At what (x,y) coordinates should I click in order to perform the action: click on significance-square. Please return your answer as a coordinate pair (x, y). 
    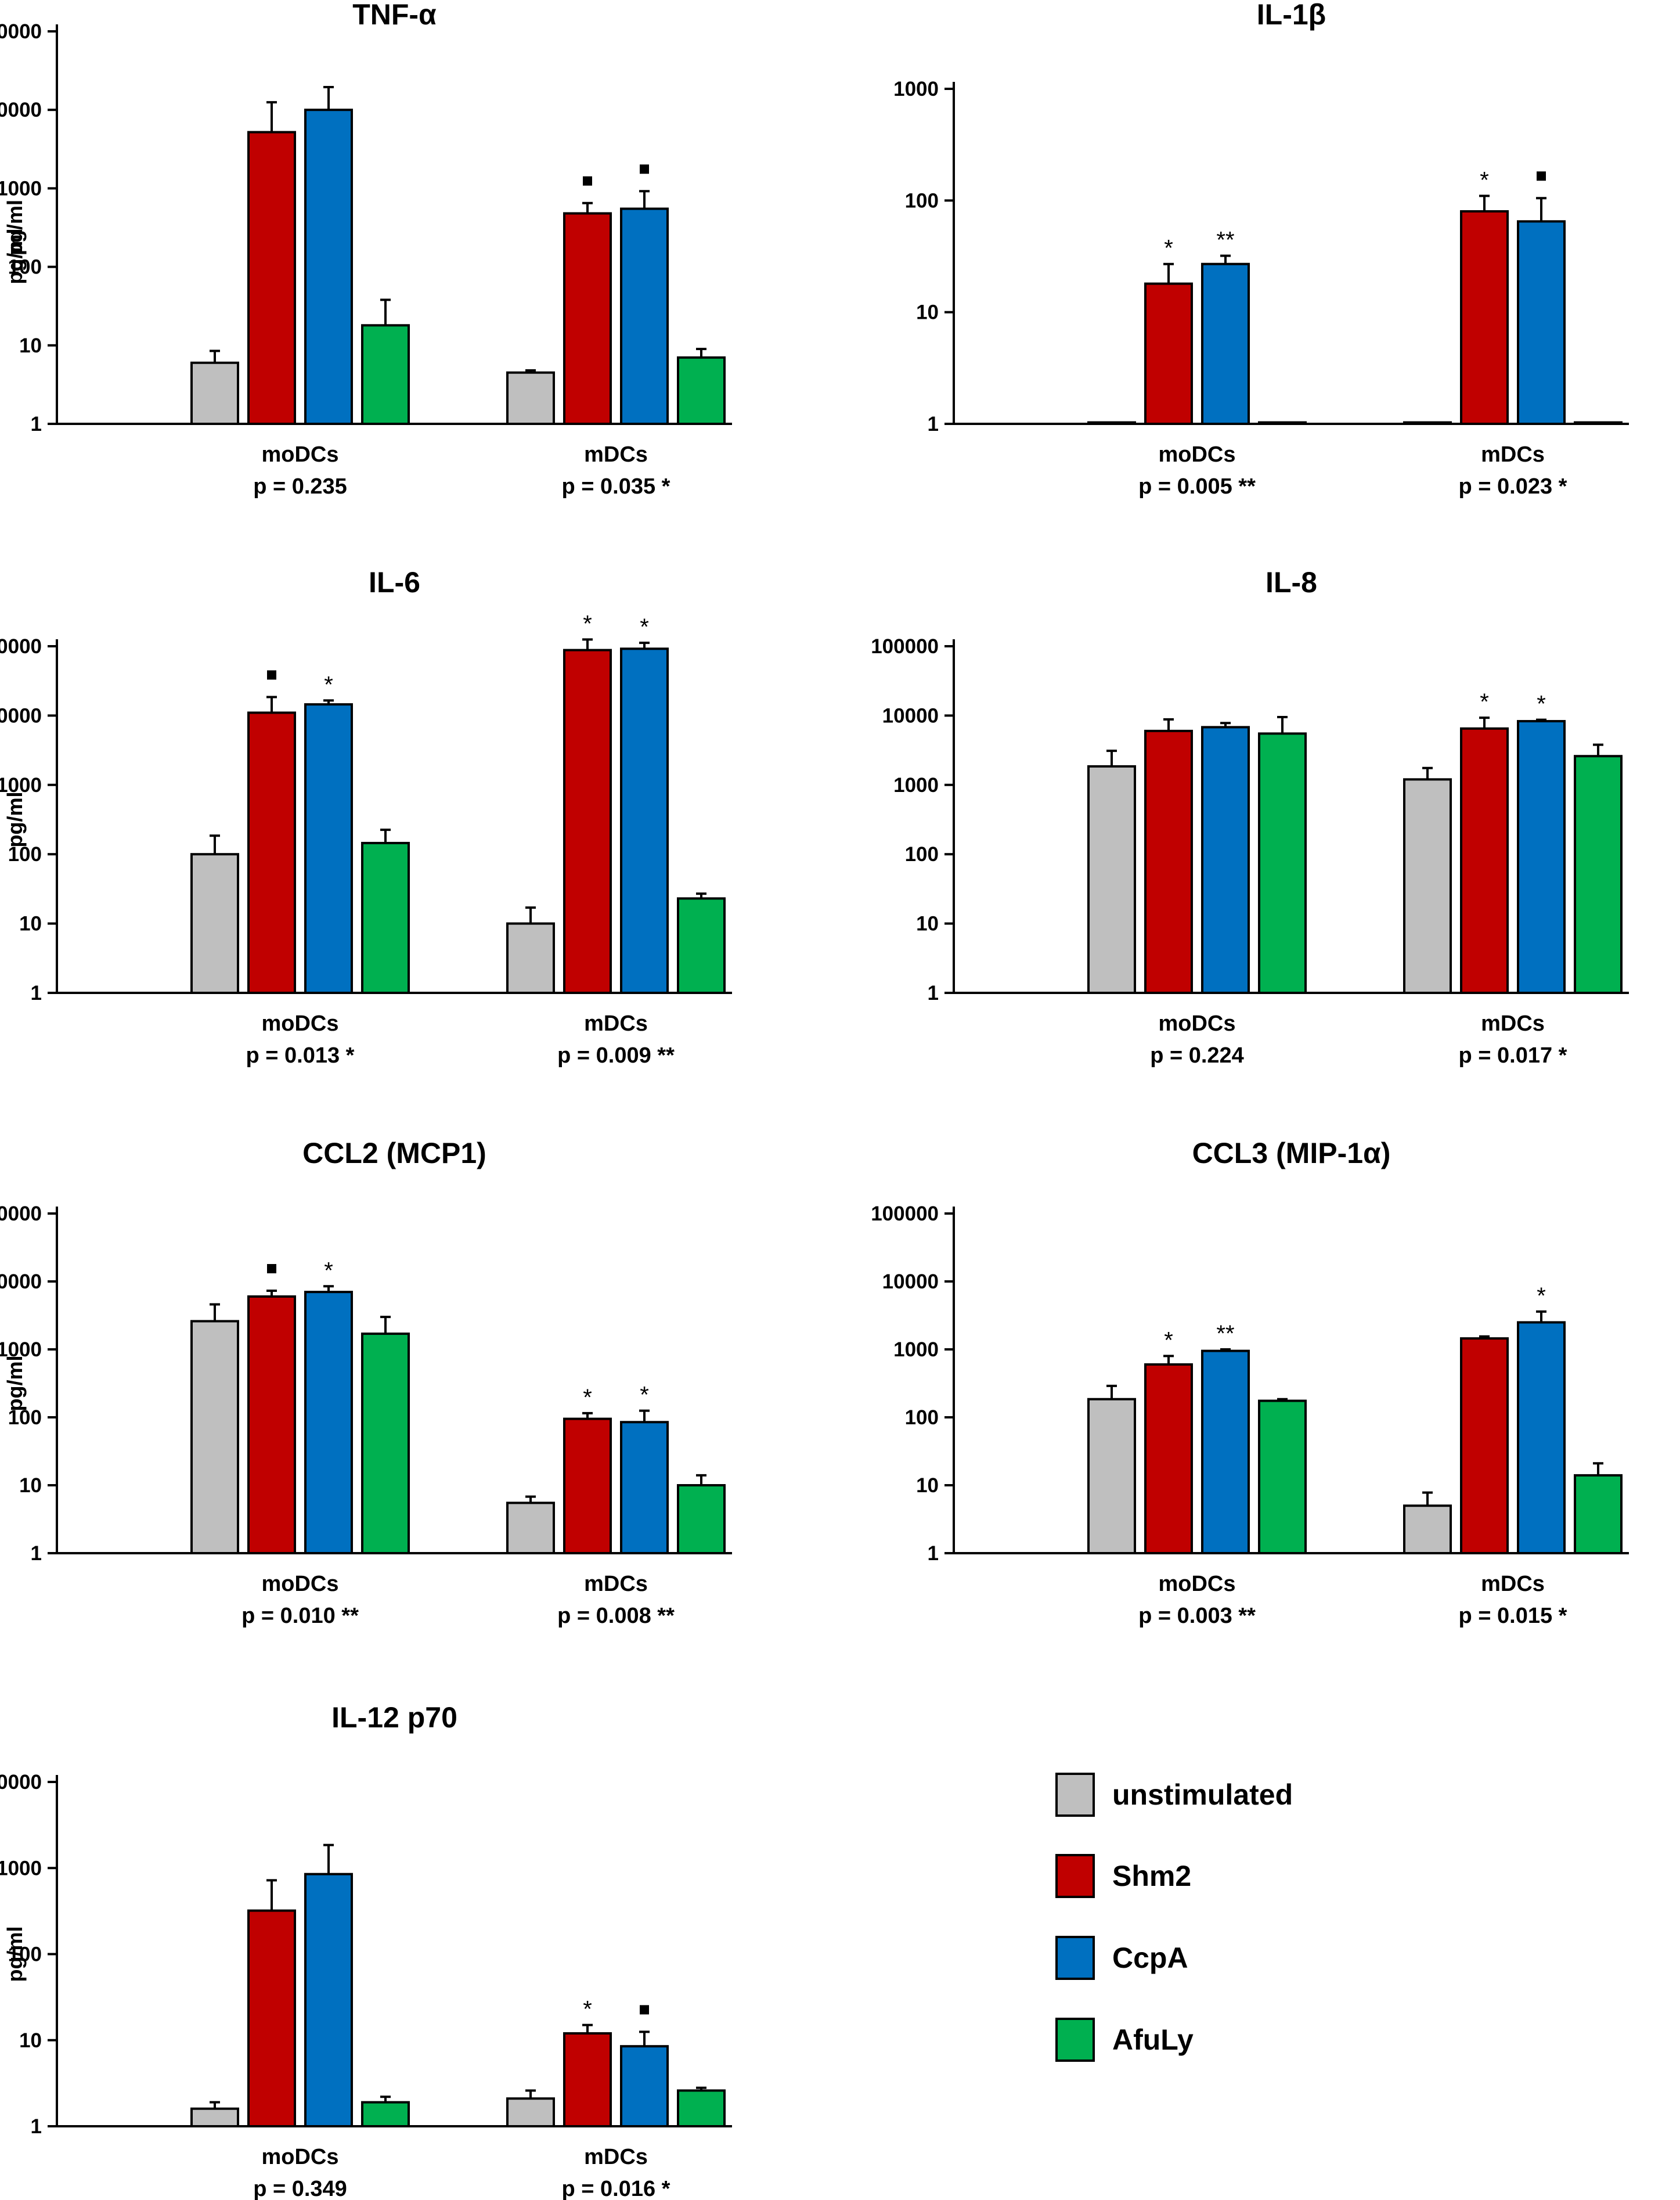
    Looking at the image, I should click on (644, 169).